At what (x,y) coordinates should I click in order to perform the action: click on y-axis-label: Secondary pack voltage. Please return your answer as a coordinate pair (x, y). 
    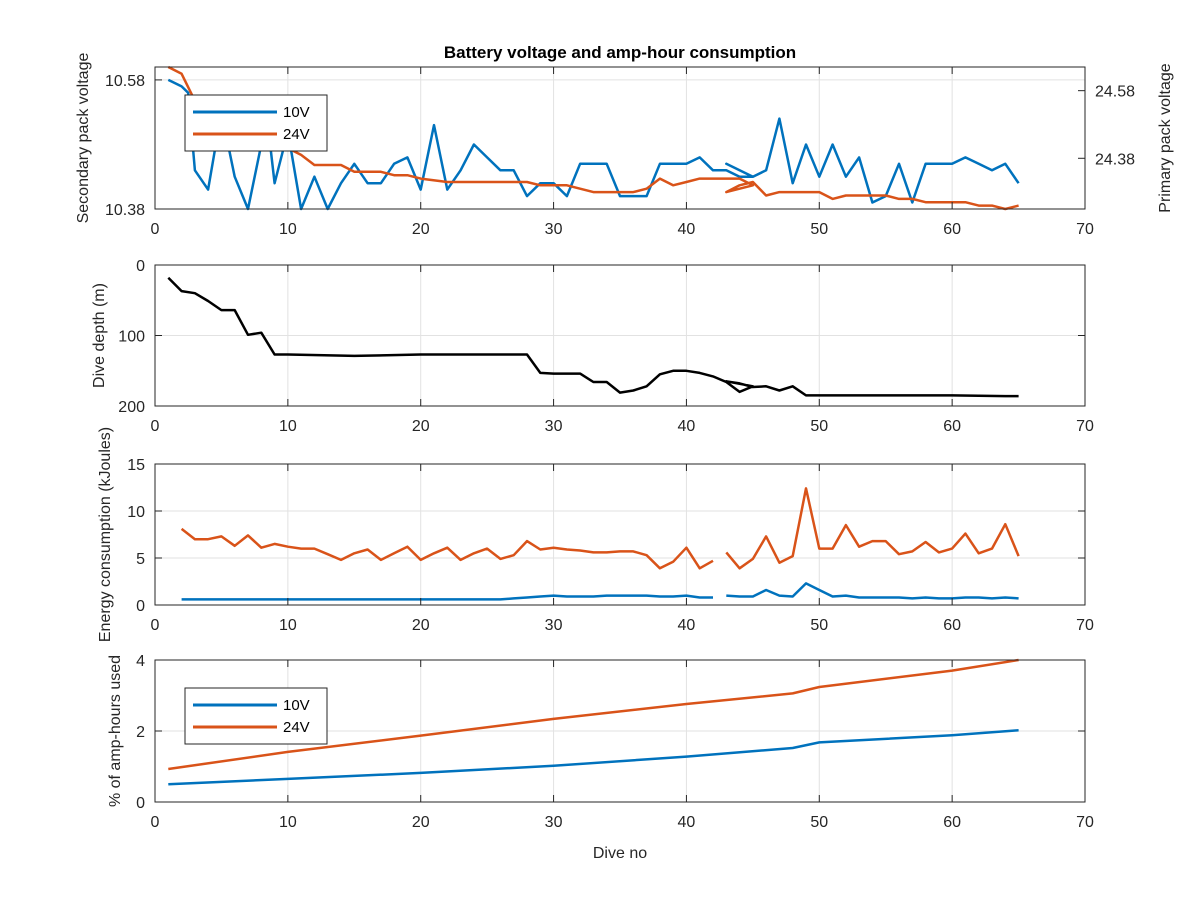
    Looking at the image, I should click on (83, 138).